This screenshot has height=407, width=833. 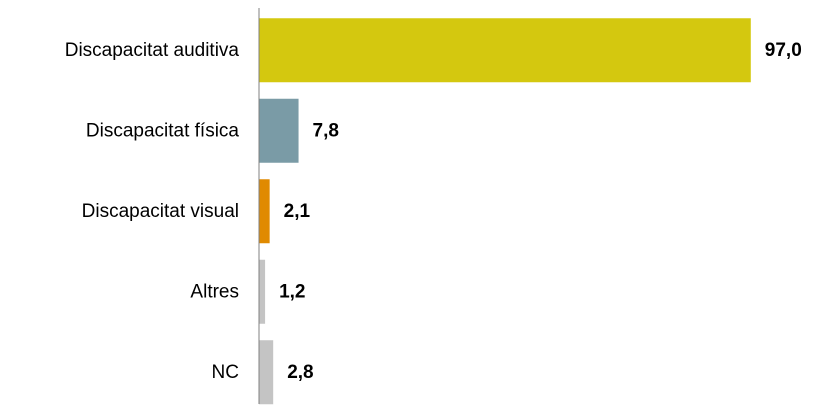 I want to click on category-label-2: Discapacitat física, so click(x=163, y=130).